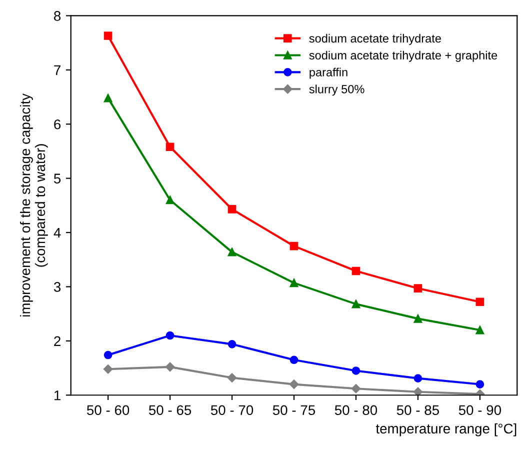 Image resolution: width=525 pixels, height=449 pixels. What do you see at coordinates (375, 39) in the screenshot?
I see `legend-label: sodium acetate trihydrate` at bounding box center [375, 39].